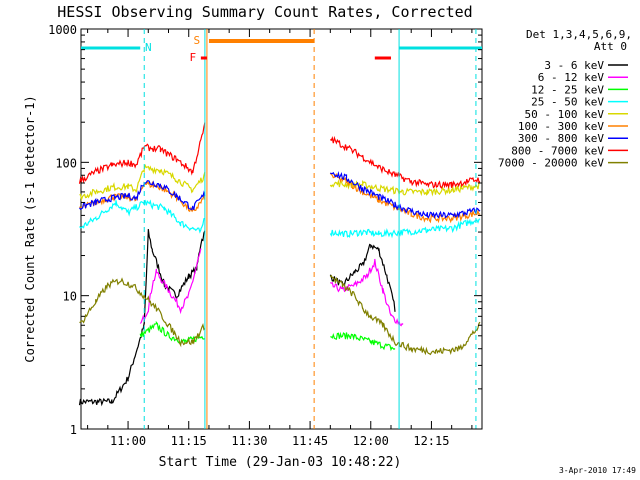 This screenshot has height=480, width=640. What do you see at coordinates (565, 114) in the screenshot?
I see `legend-label: 50 - 100 keV` at bounding box center [565, 114].